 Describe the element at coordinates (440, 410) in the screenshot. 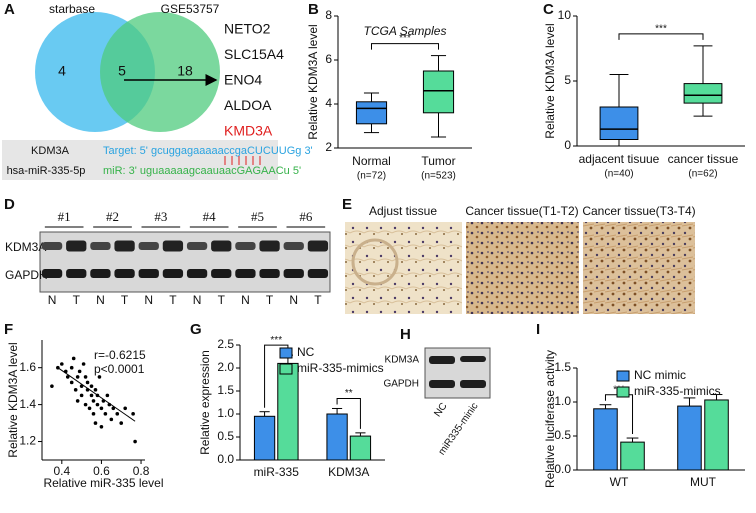

I see `lane-label: NC` at that location.